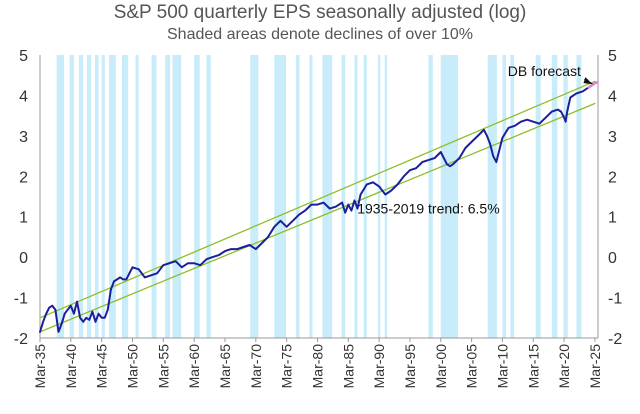 The height and width of the screenshot is (414, 640). What do you see at coordinates (544, 71) in the screenshot?
I see `forecast-label: DB forecast` at bounding box center [544, 71].